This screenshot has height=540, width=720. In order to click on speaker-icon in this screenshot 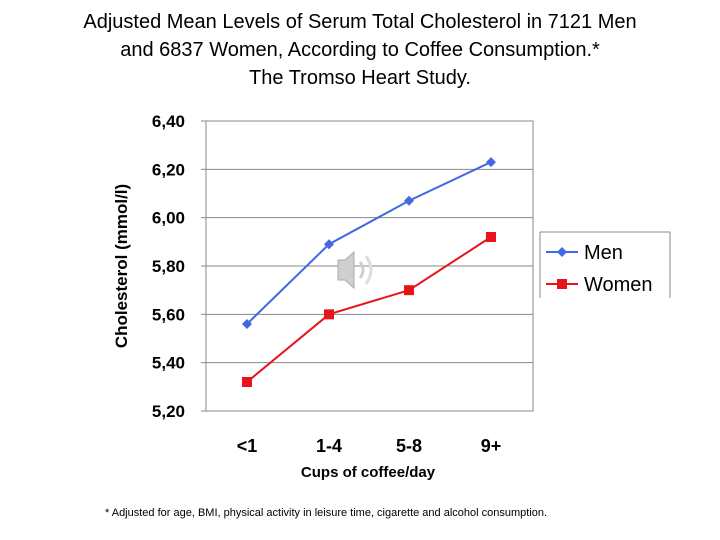, I will do `click(355, 270)`.